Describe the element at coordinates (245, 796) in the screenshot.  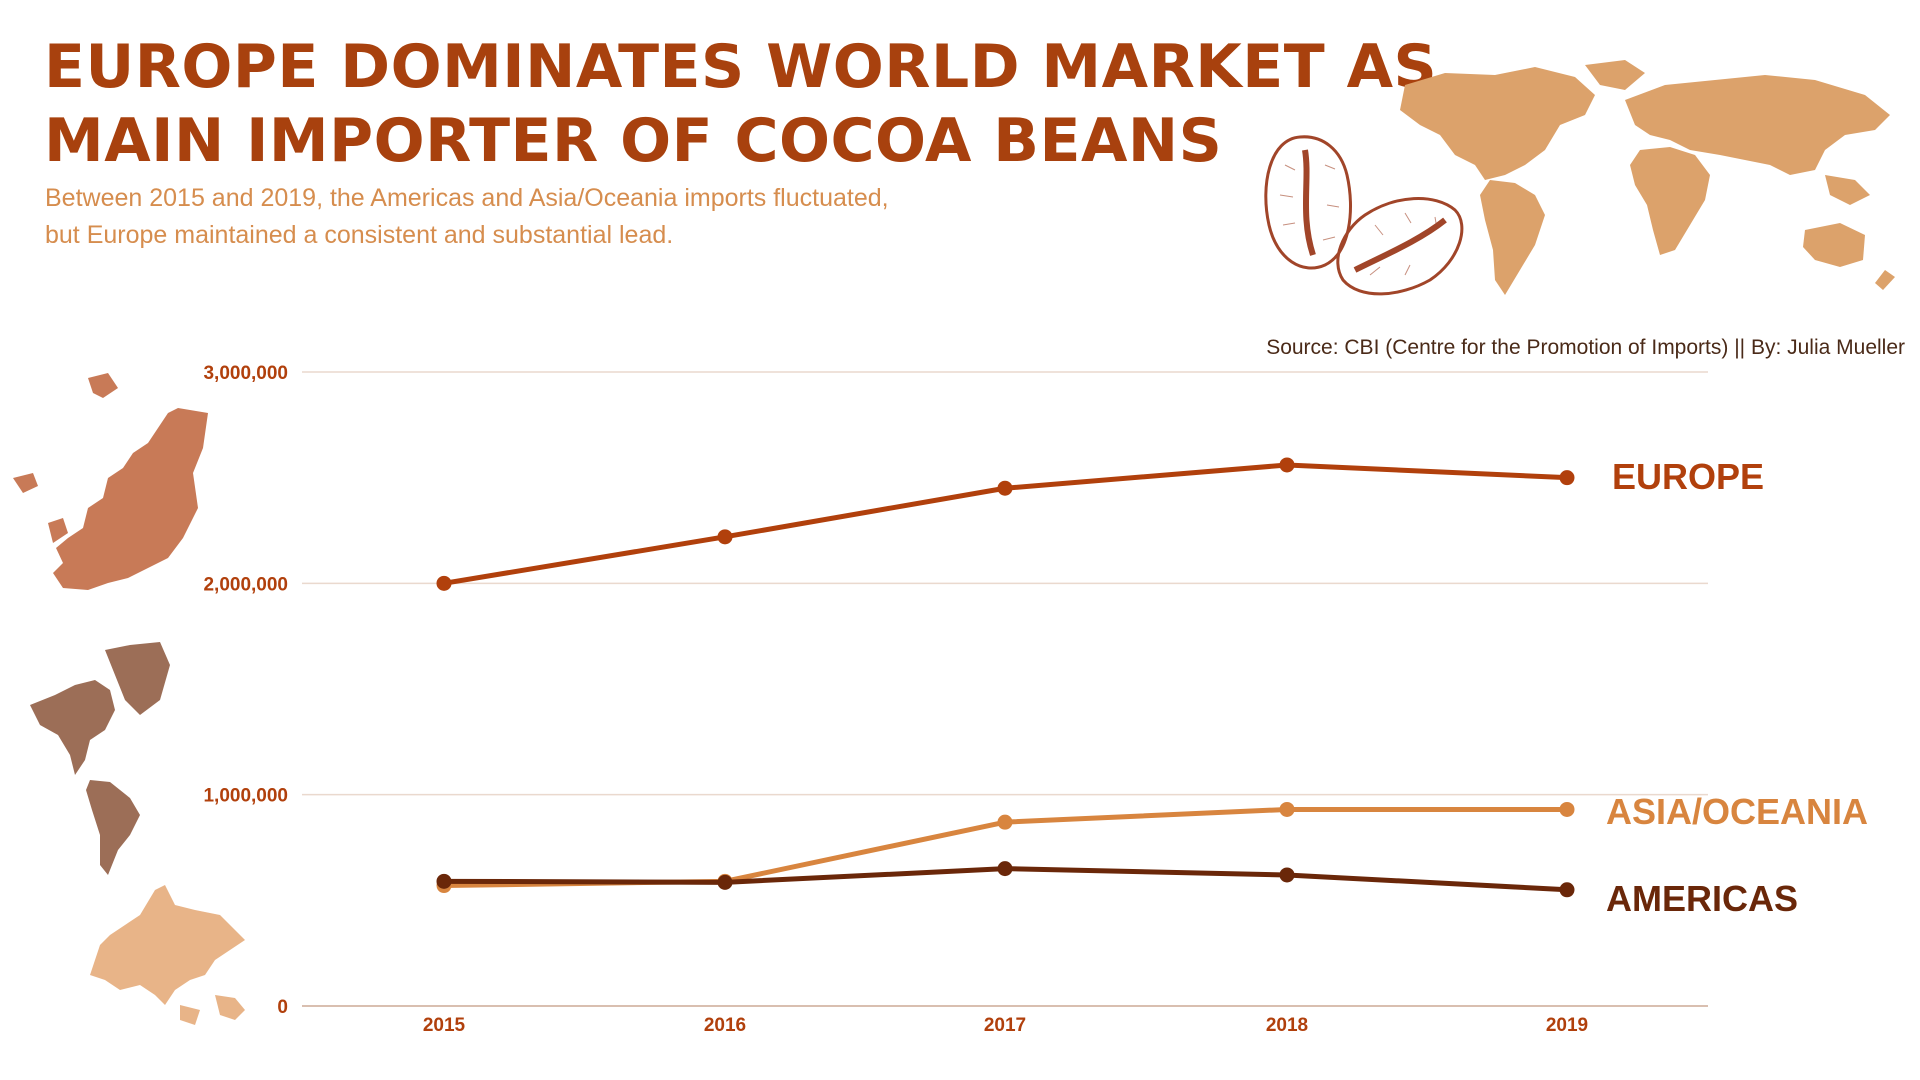
I see `y-tick-label: 1,000,000` at that location.